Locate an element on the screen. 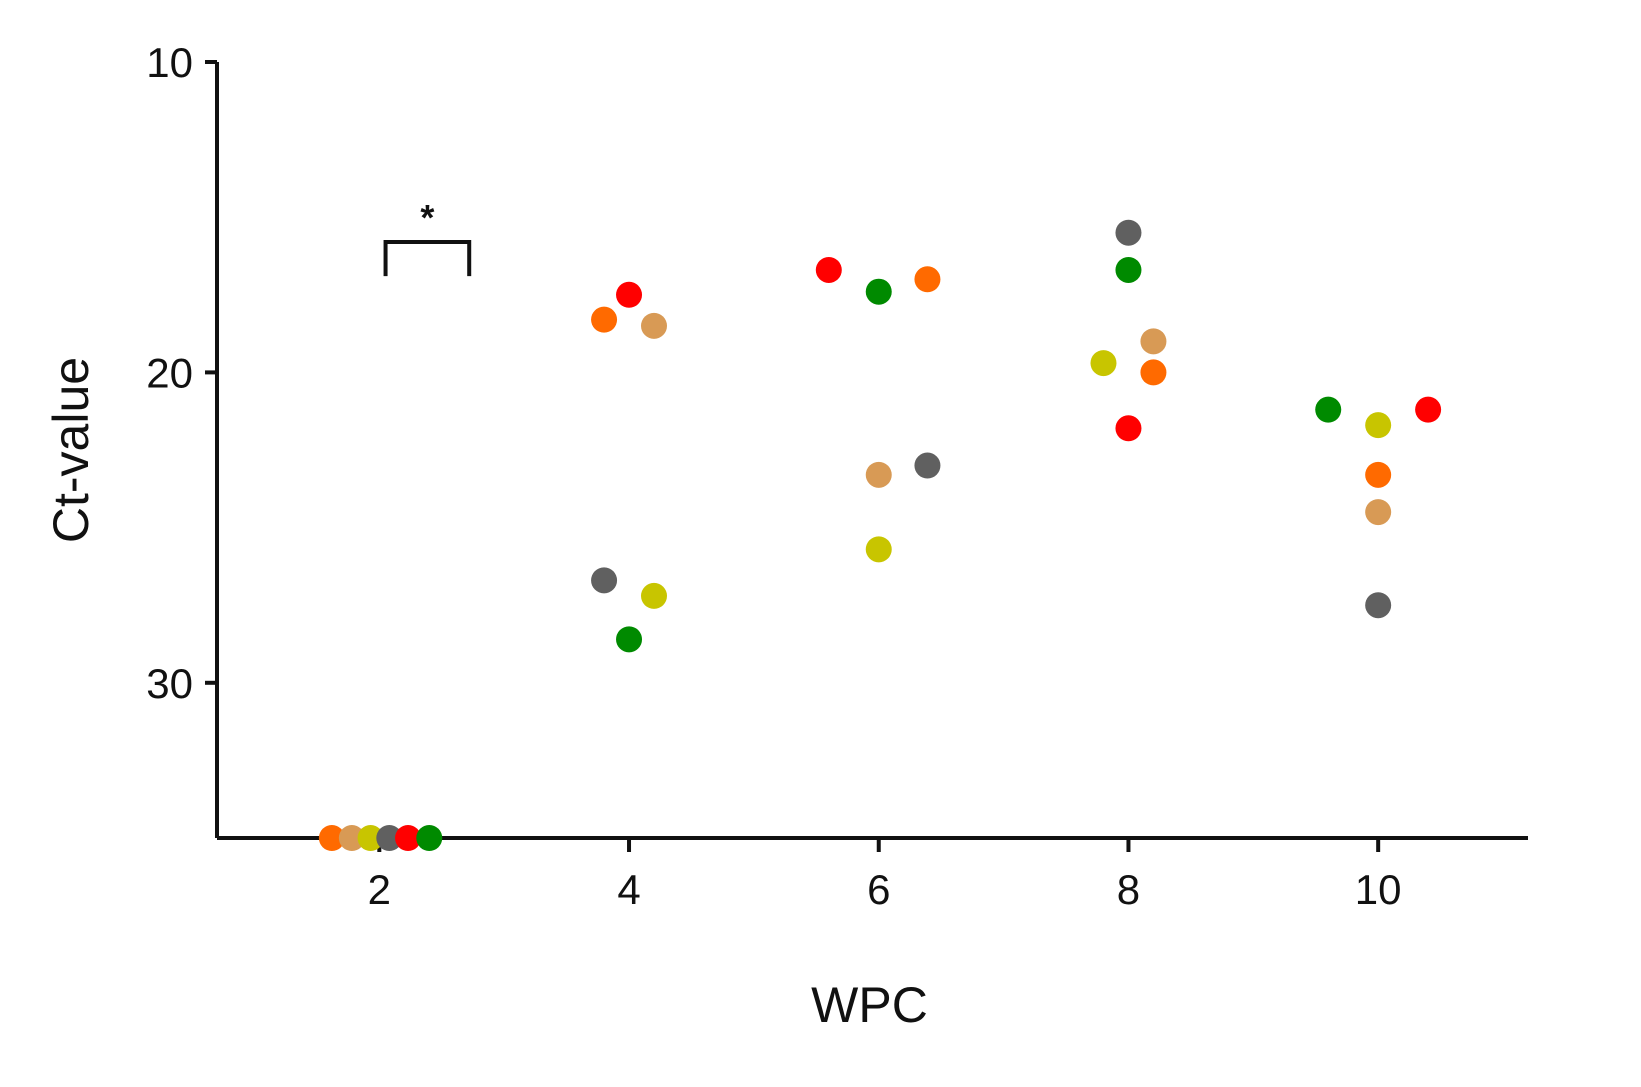  x-tick-label: 2 is located at coordinates (379, 889).